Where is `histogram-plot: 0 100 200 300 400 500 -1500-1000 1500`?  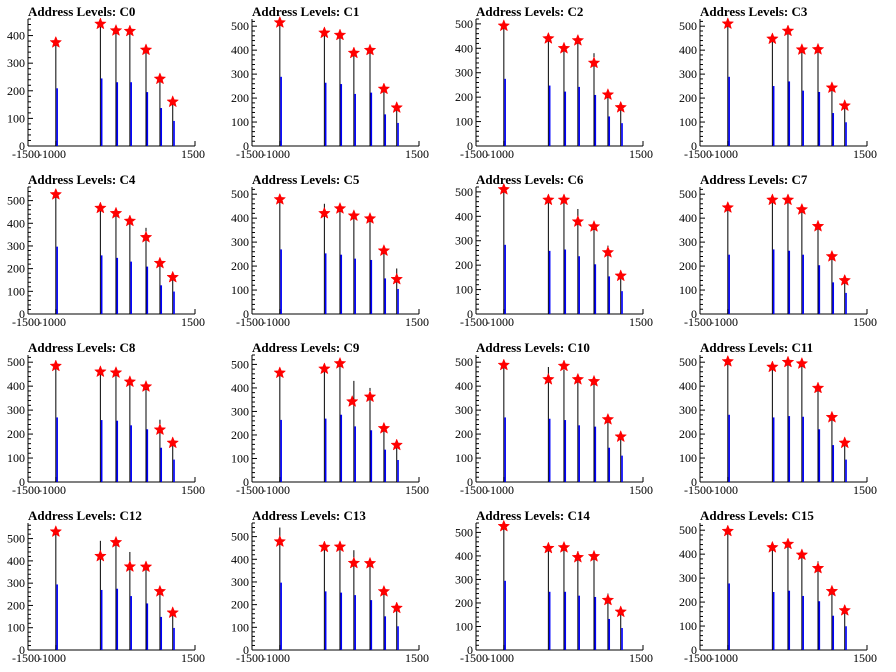
histogram-plot: 0 100 200 300 400 500 -1500-1000 1500 is located at coordinates (554, 426).